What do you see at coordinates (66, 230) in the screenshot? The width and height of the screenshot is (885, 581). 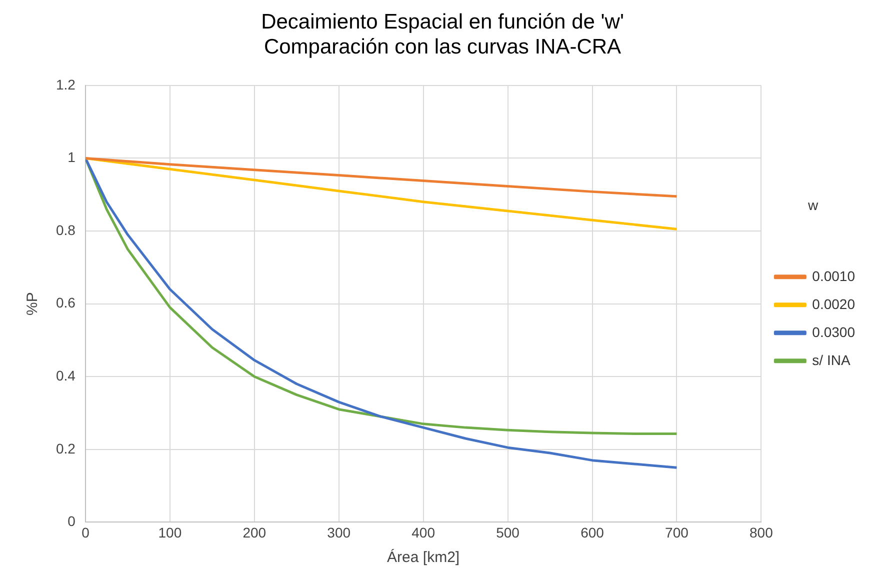 I see `y-tick-label: 0.8` at bounding box center [66, 230].